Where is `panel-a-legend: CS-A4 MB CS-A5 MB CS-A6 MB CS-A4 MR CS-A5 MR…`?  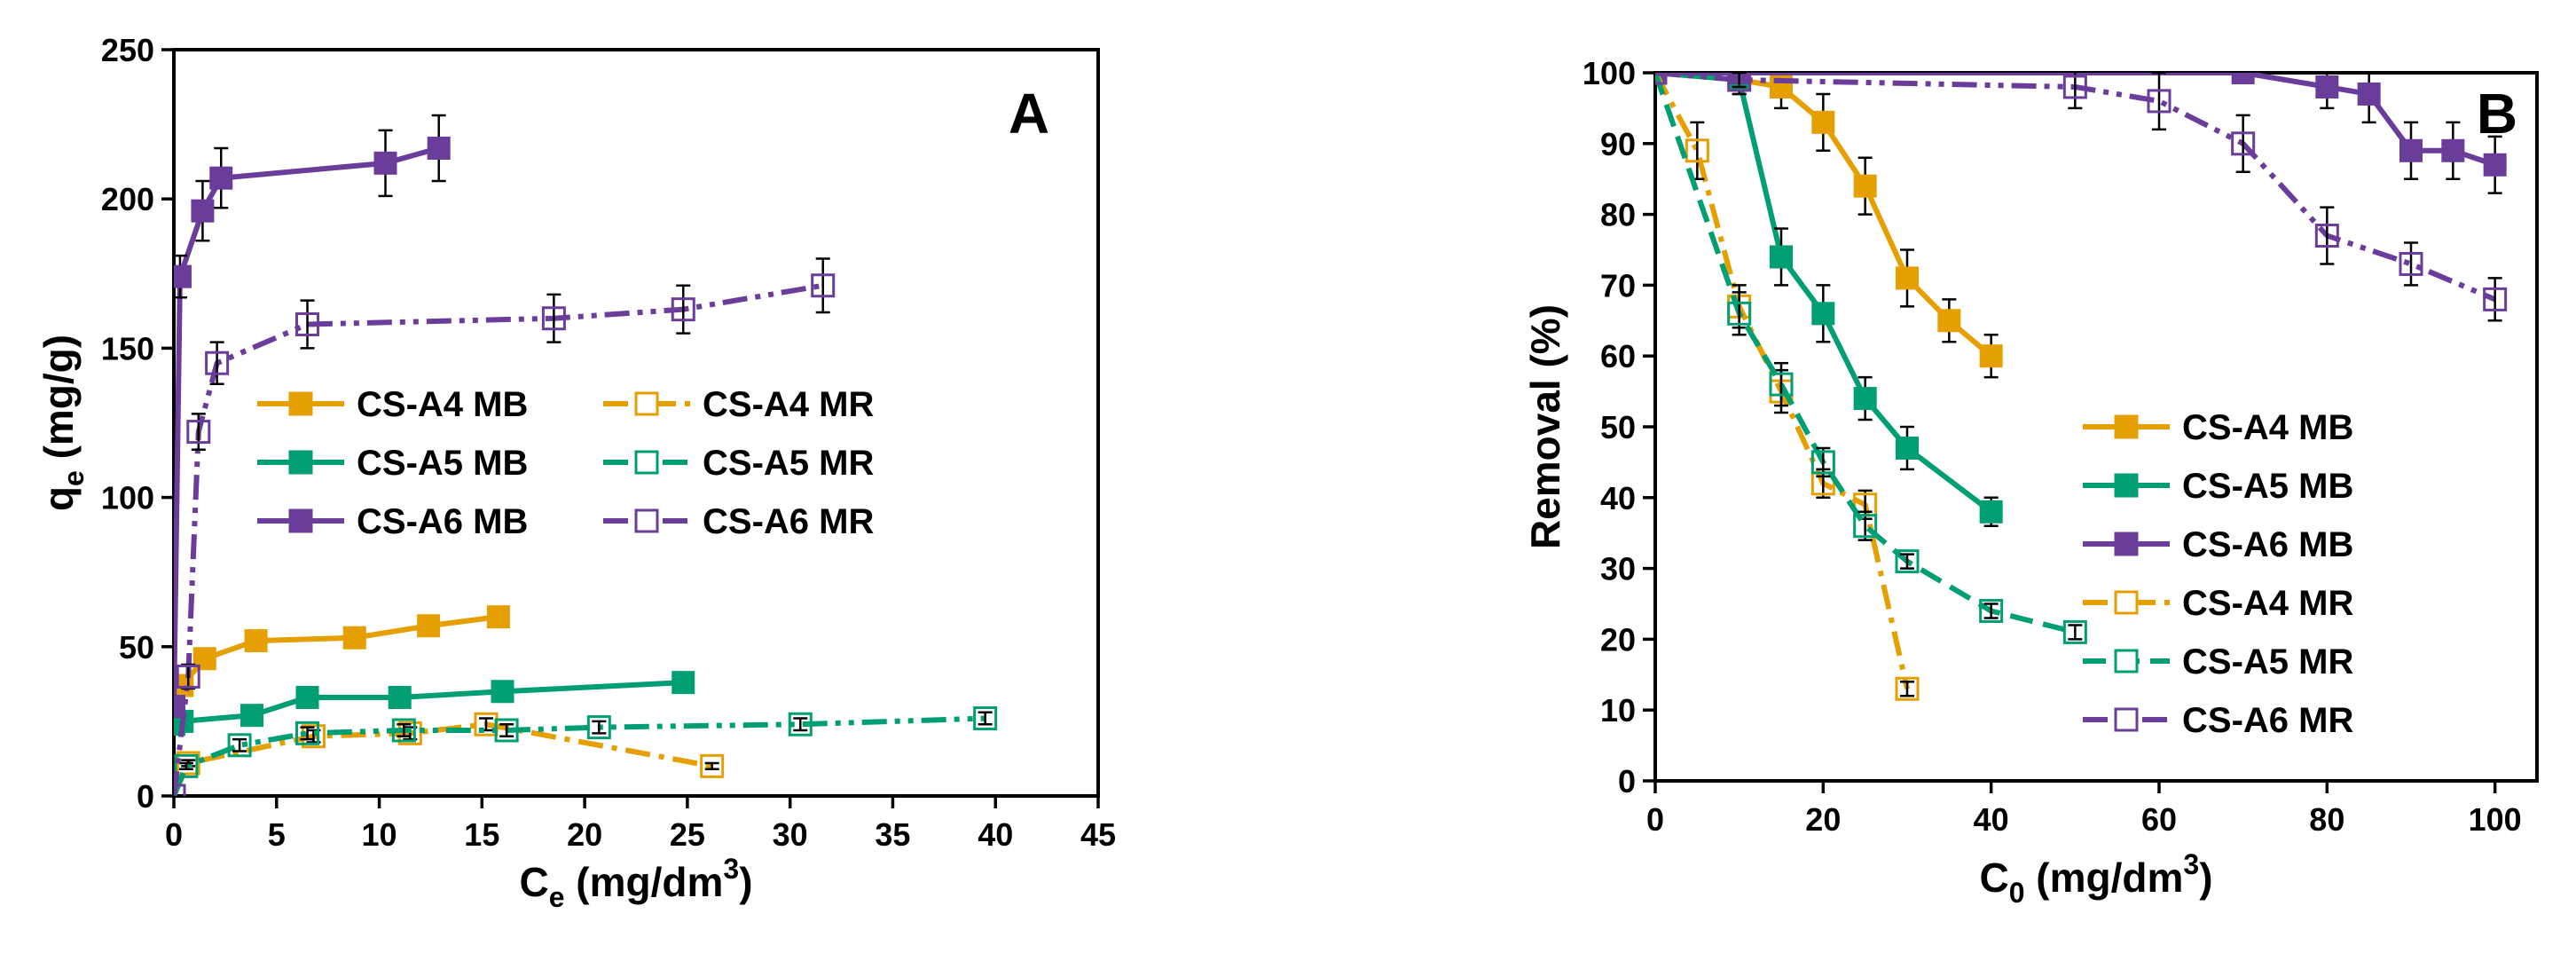 panel-a-legend: CS-A4 MB CS-A5 MB CS-A6 MB CS-A4 MR CS-A5 MR… is located at coordinates (565, 463).